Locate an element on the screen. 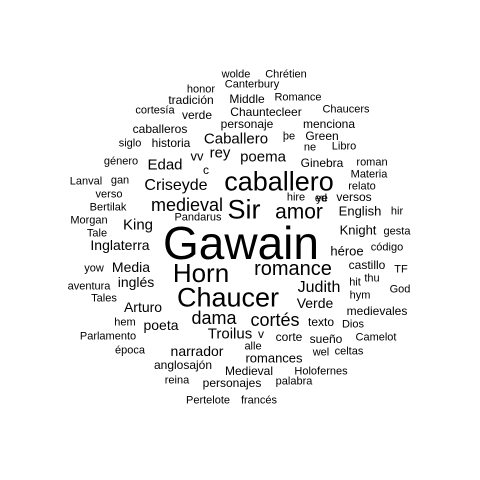 Image resolution: width=480 pixels, height=480 pixels. word-poema: poema is located at coordinates (263, 157).